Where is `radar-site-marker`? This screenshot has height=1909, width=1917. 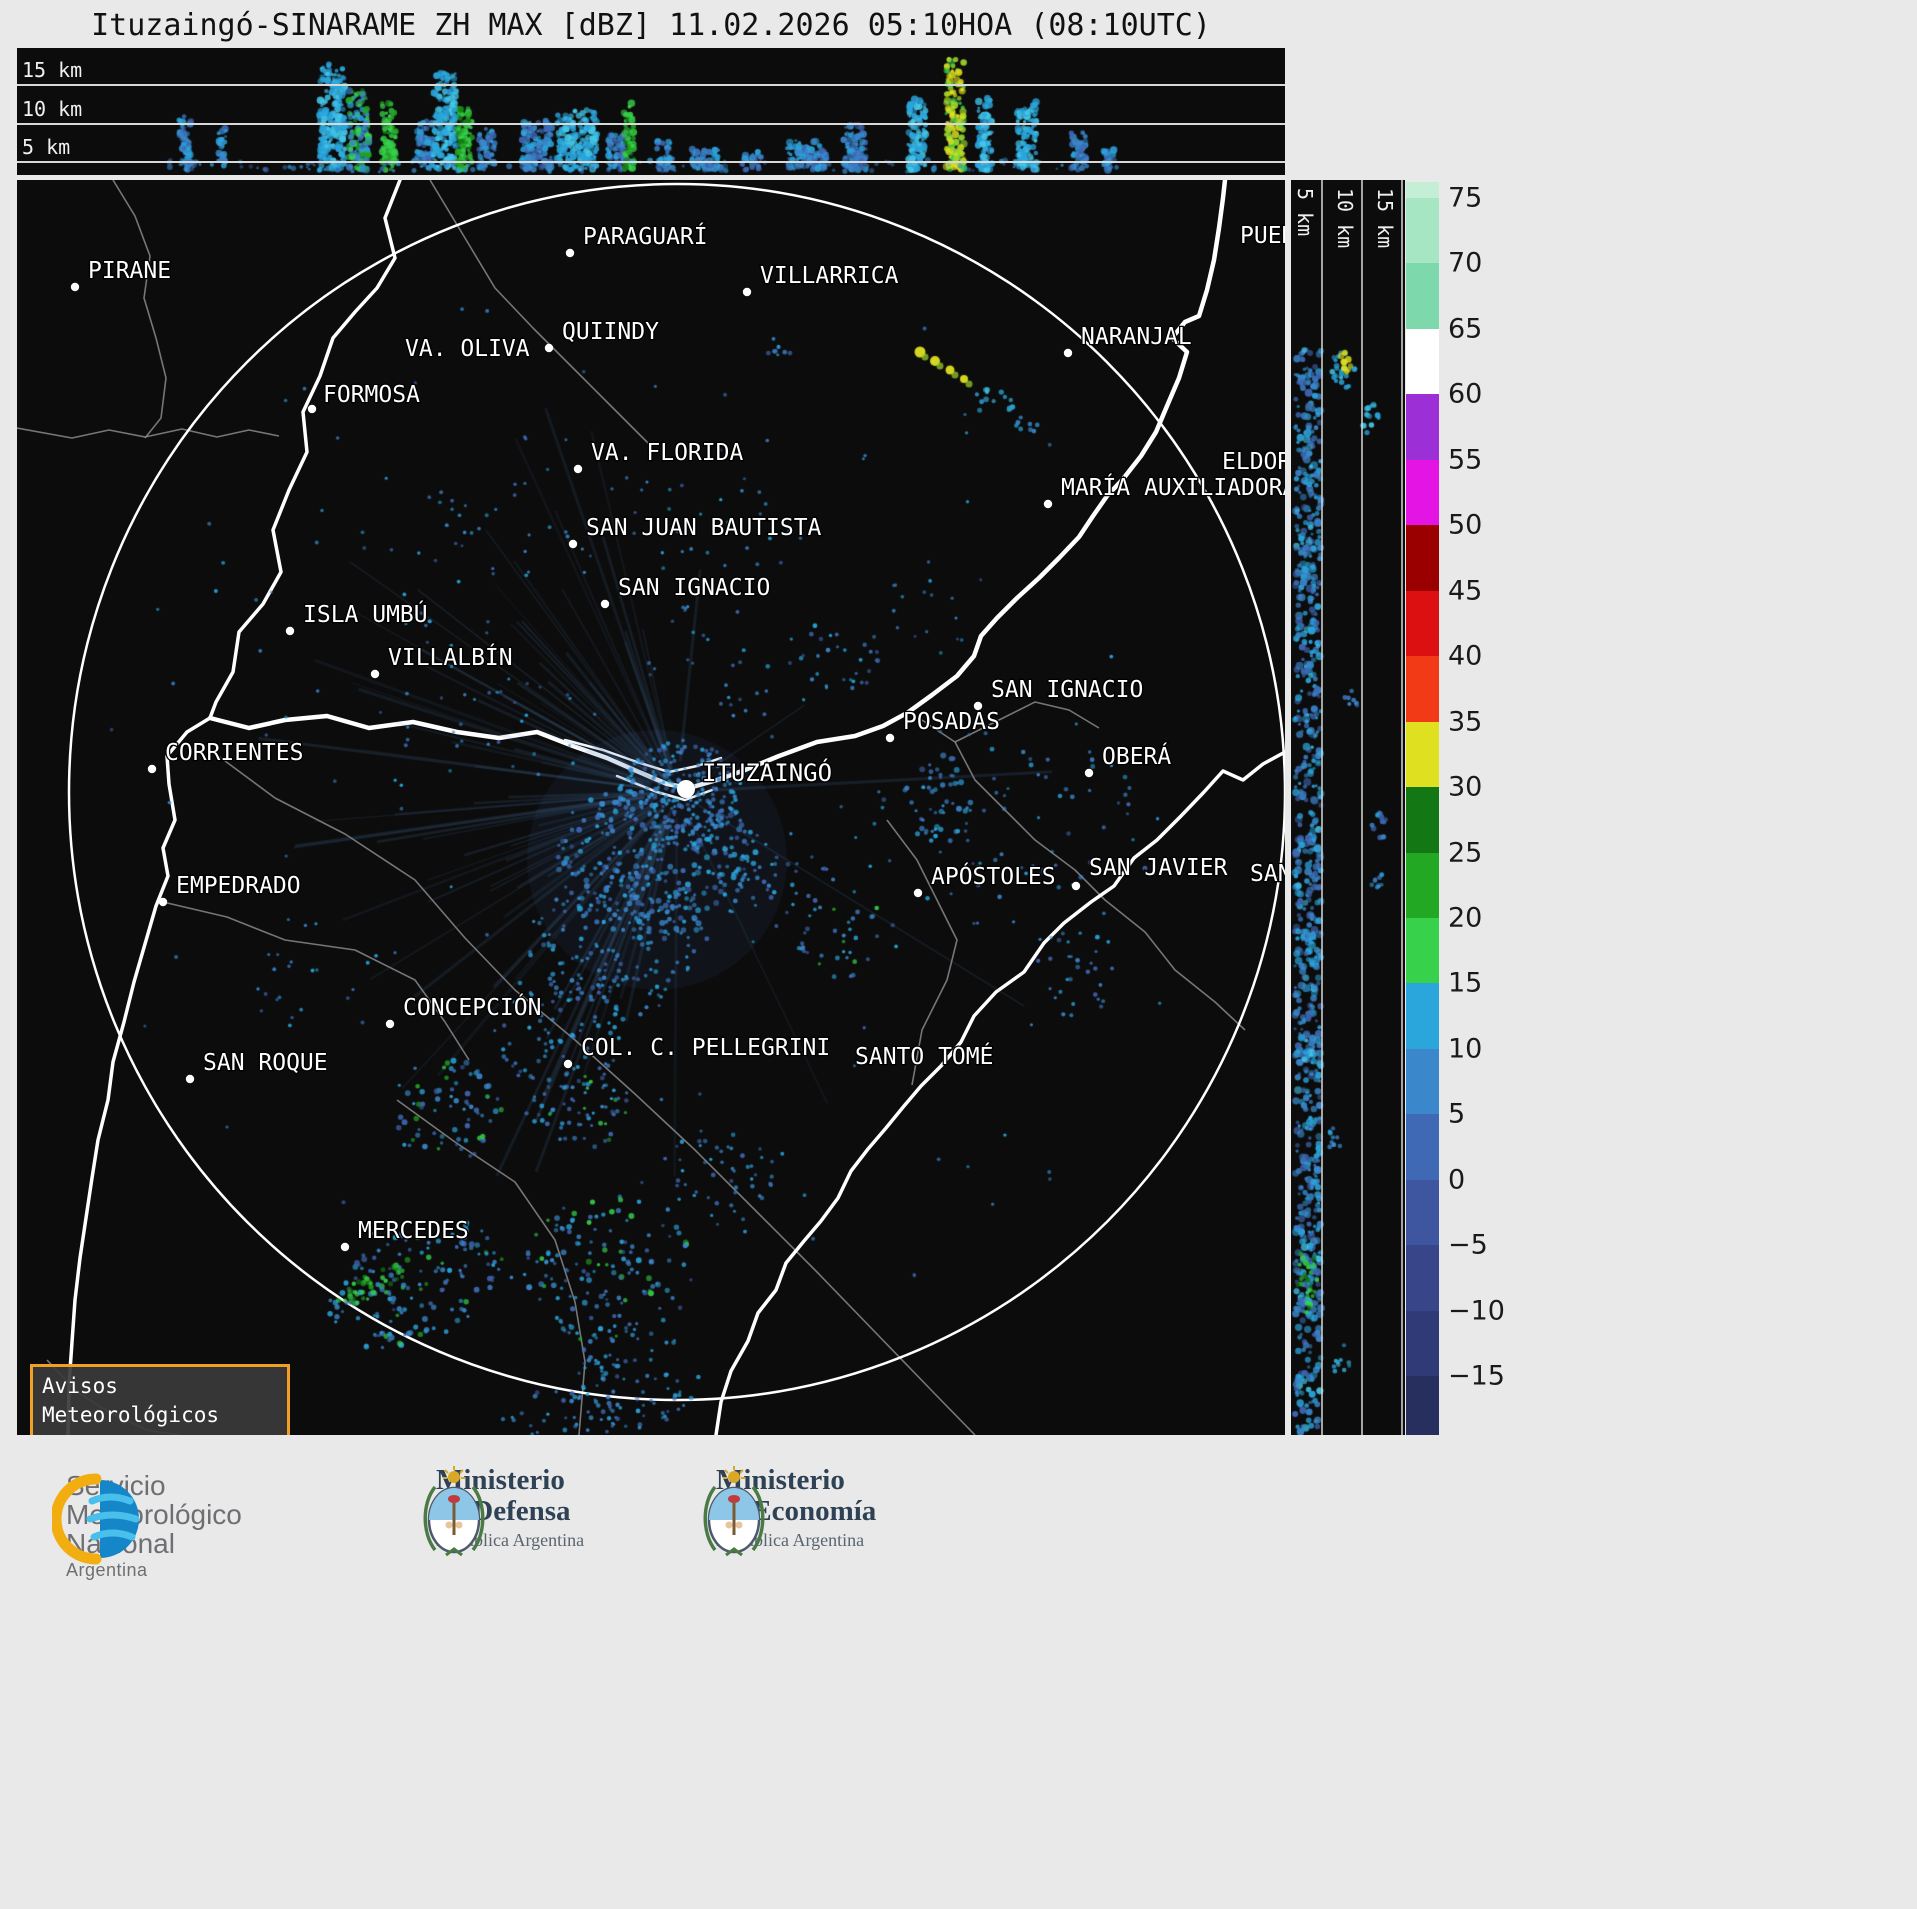 radar-site-marker is located at coordinates (686, 789).